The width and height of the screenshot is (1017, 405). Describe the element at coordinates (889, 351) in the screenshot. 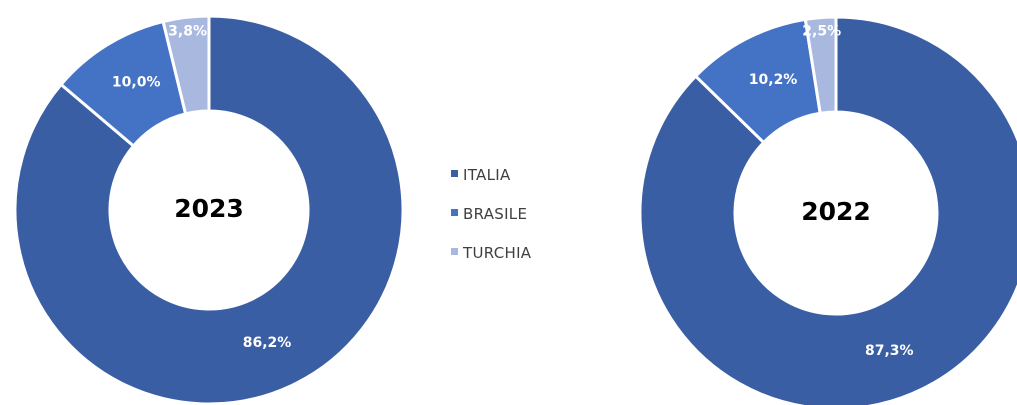

I see `data-label-italia-2022: 87,3%` at that location.